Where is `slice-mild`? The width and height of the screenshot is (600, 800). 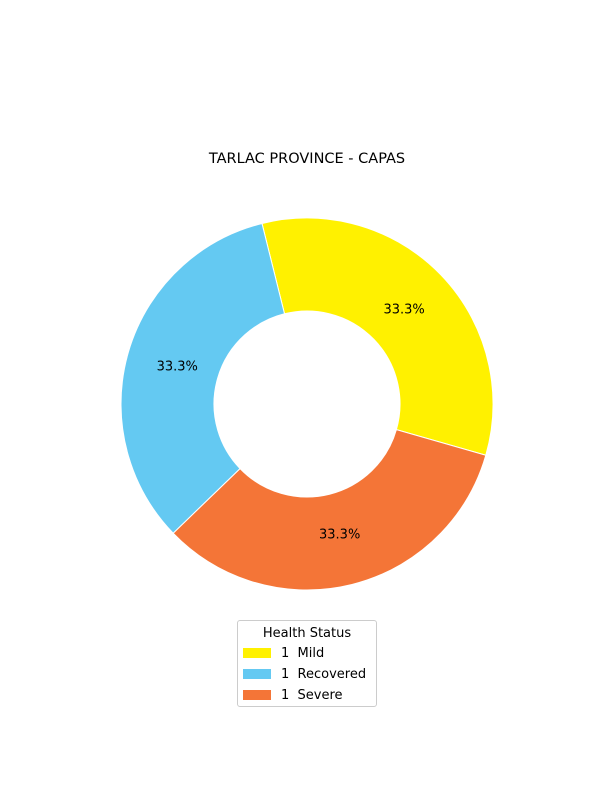
slice-mild is located at coordinates (377, 336).